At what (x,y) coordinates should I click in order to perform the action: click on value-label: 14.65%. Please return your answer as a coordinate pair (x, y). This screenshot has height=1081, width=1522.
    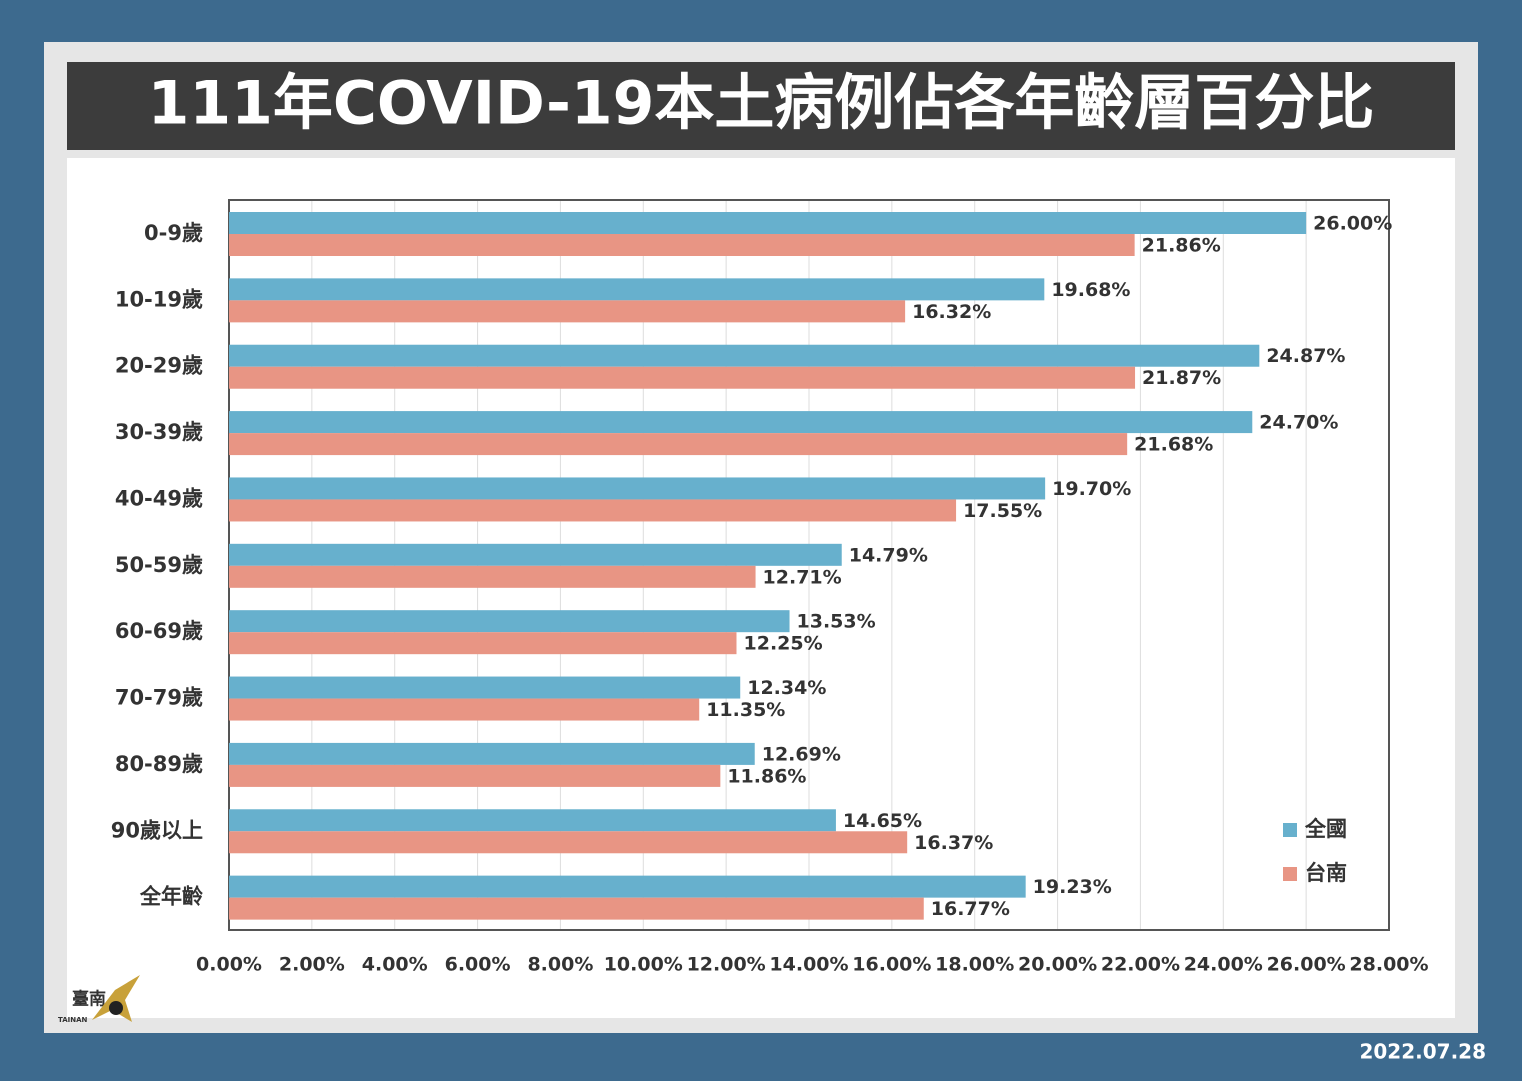
    Looking at the image, I should click on (882, 821).